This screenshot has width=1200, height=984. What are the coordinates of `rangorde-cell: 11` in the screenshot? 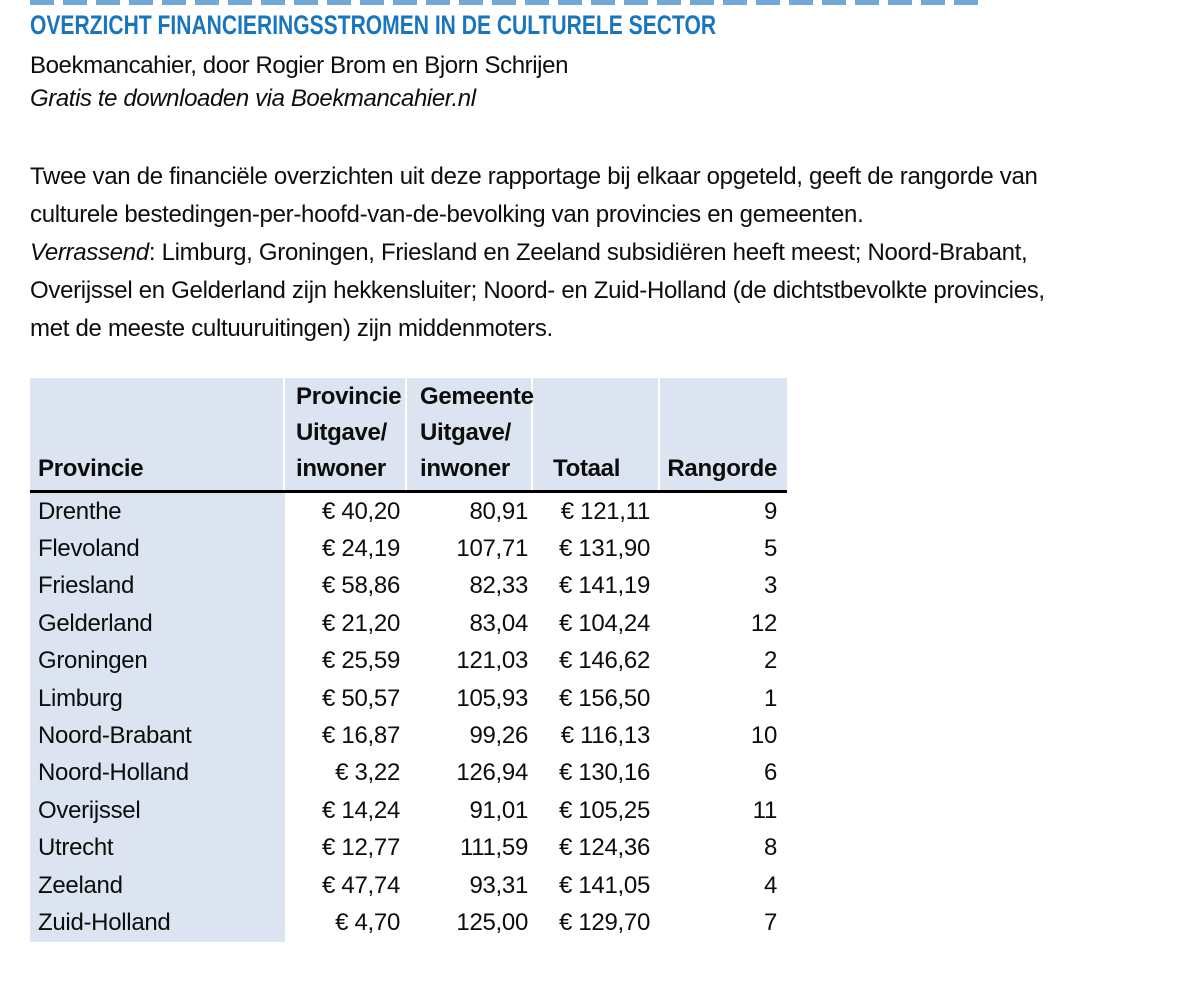 It's located at (765, 810).